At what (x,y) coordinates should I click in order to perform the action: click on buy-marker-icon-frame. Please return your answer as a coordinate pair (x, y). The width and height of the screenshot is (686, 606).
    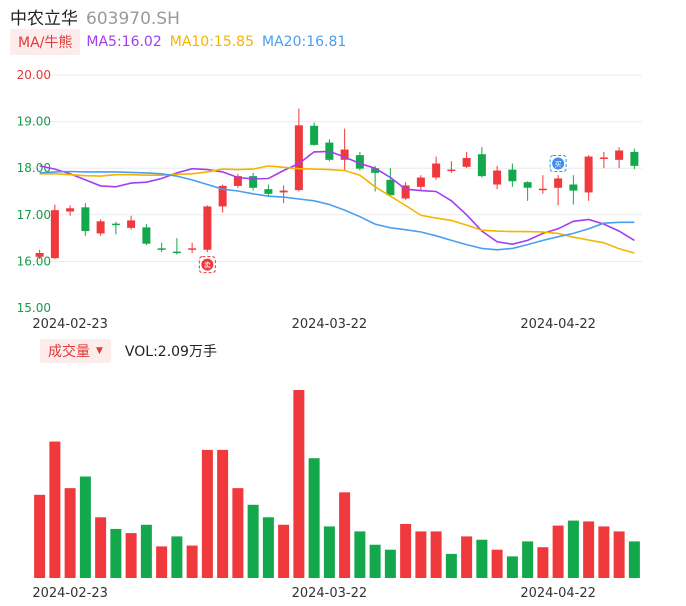
    Looking at the image, I should click on (558, 164).